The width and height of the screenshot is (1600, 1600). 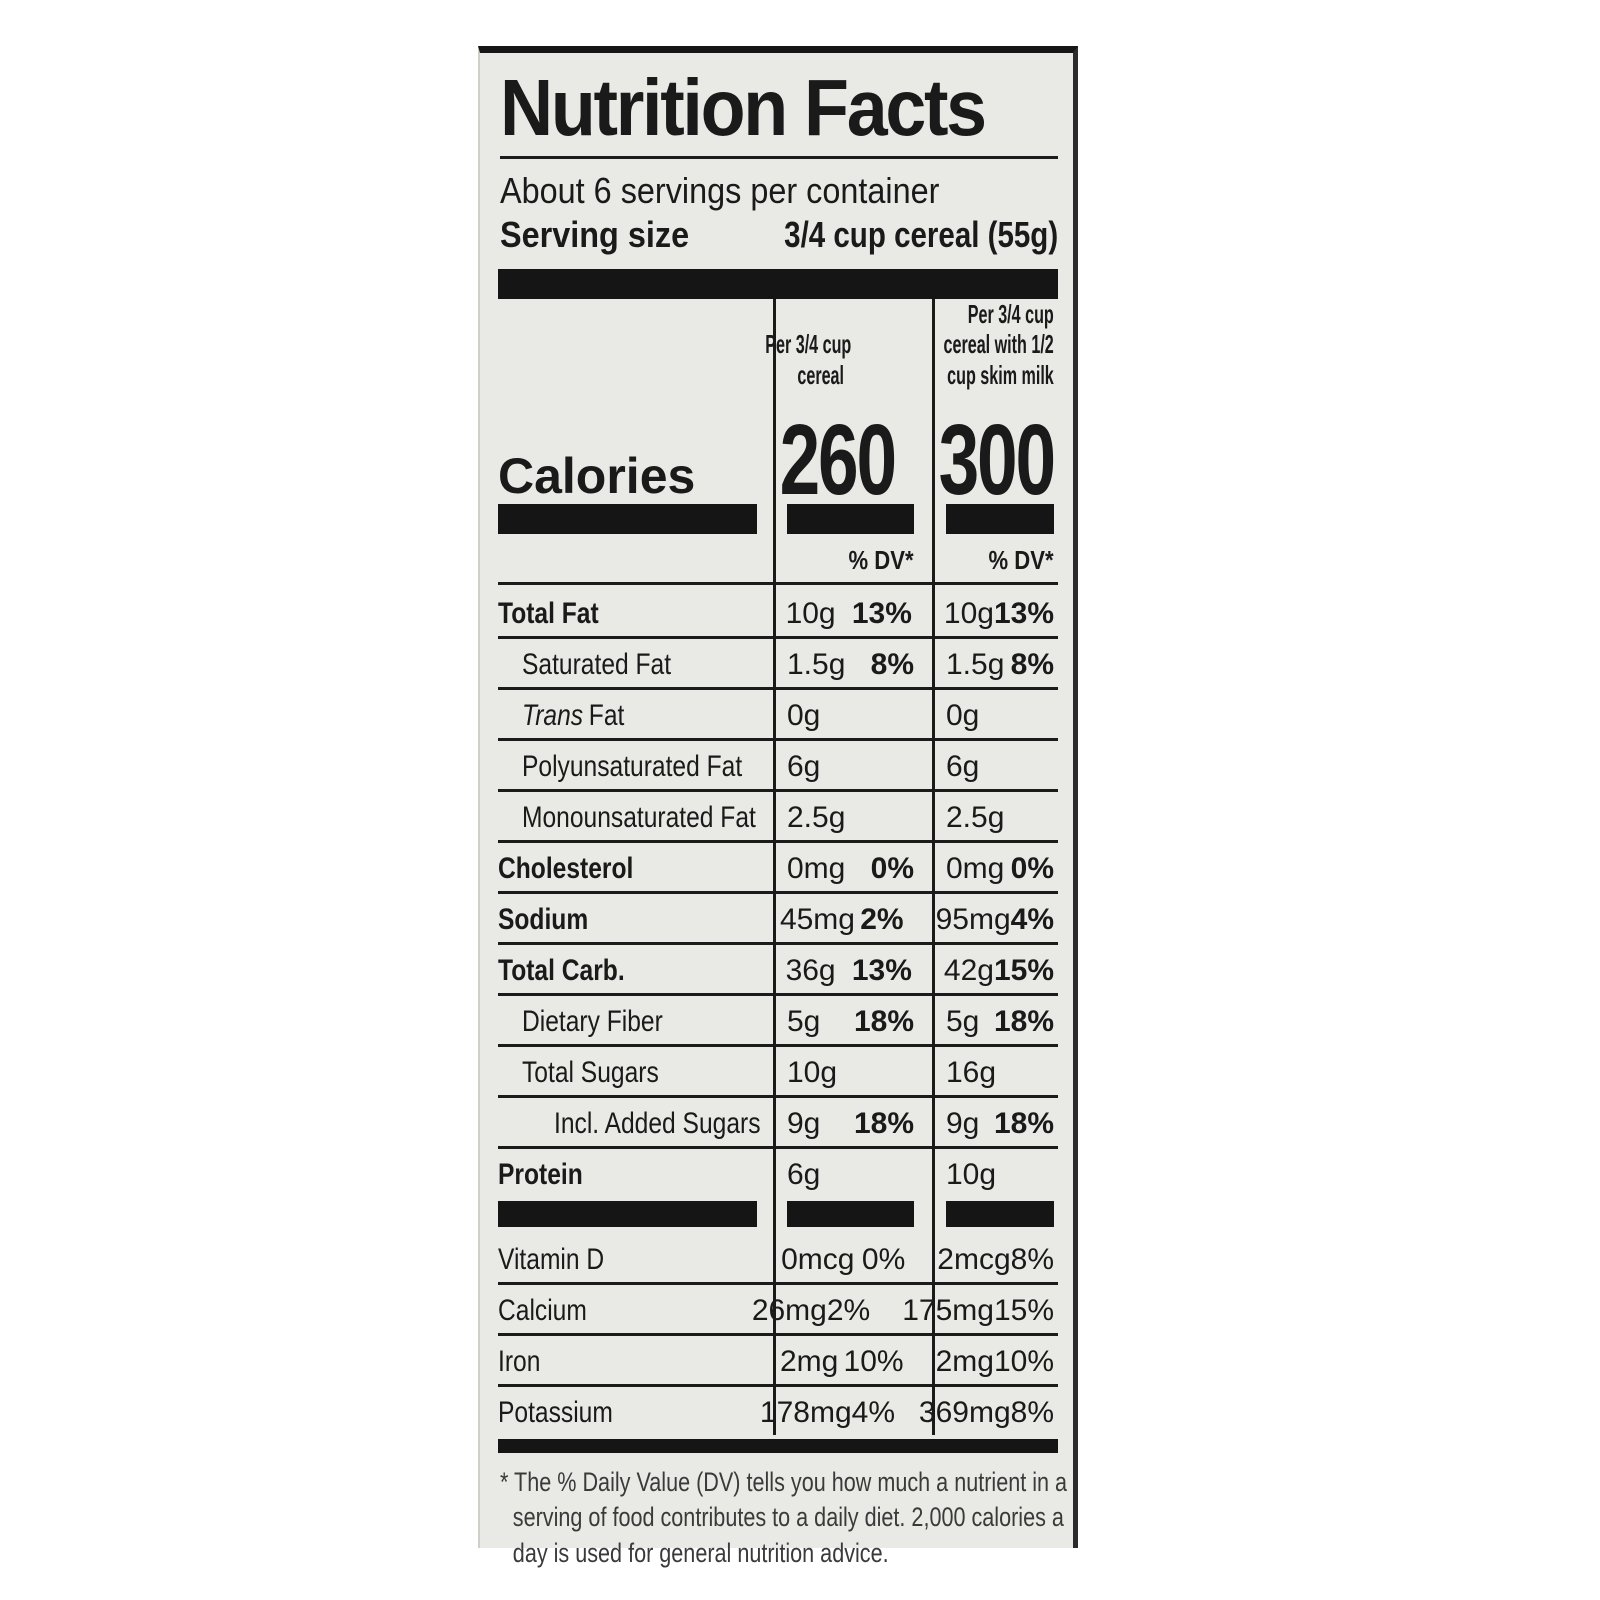 I want to click on nutrient-v1-cell: 10g 13%, so click(x=851, y=616).